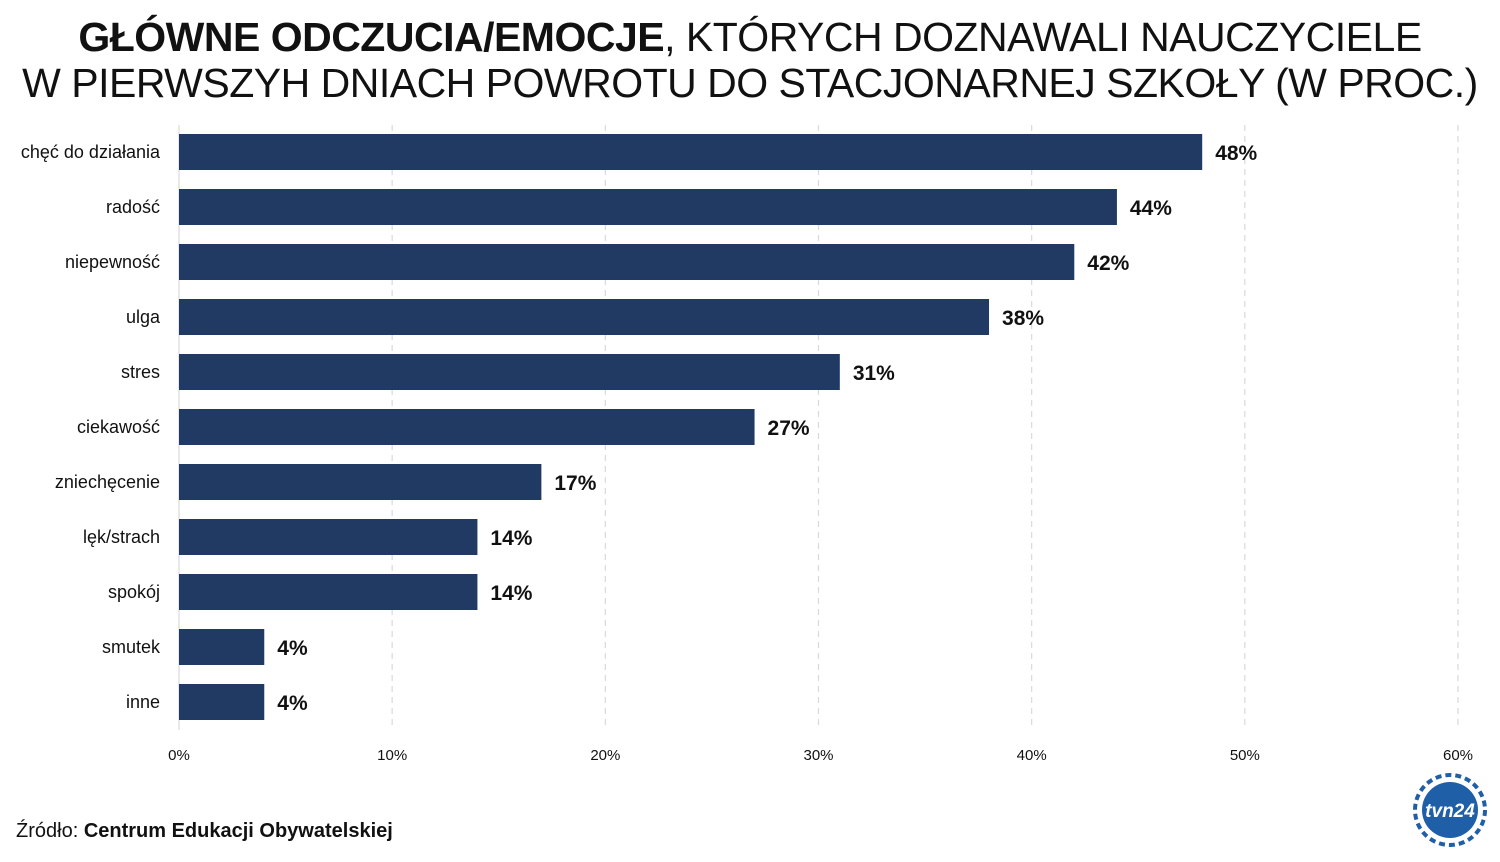  Describe the element at coordinates (140, 372) in the screenshot. I see `category-label: stres` at that location.